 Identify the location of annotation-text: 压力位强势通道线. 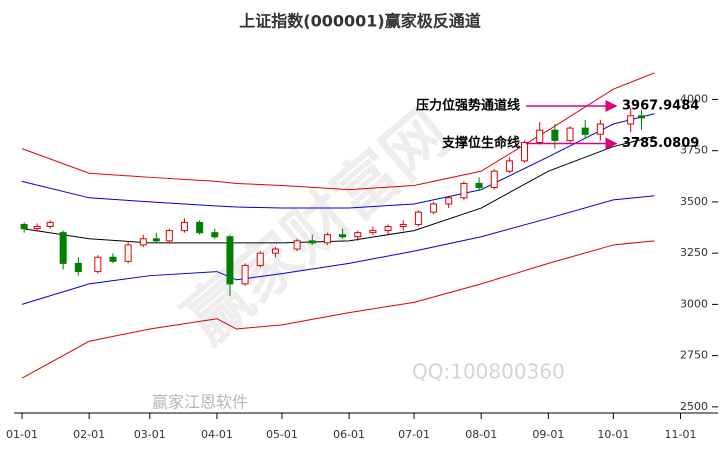
(468, 106).